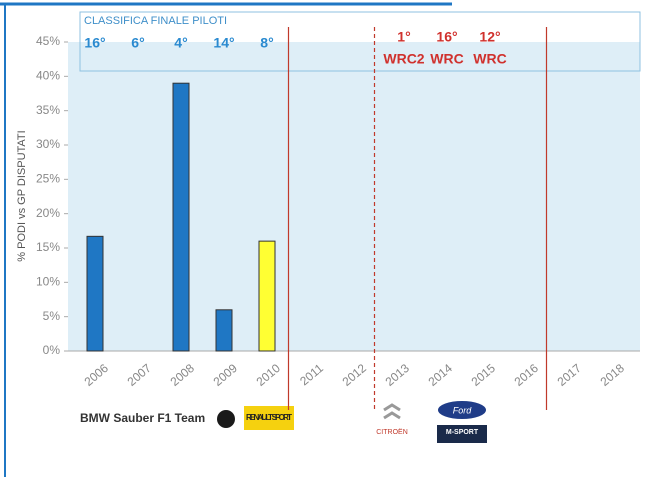 The width and height of the screenshot is (652, 477). I want to click on logo-msport: M-SPORT, so click(462, 432).